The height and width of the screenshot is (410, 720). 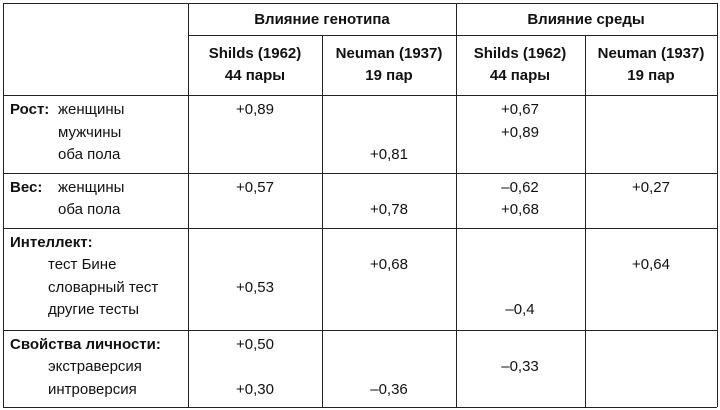 I want to click on cell-value: –0,4, so click(x=520, y=309).